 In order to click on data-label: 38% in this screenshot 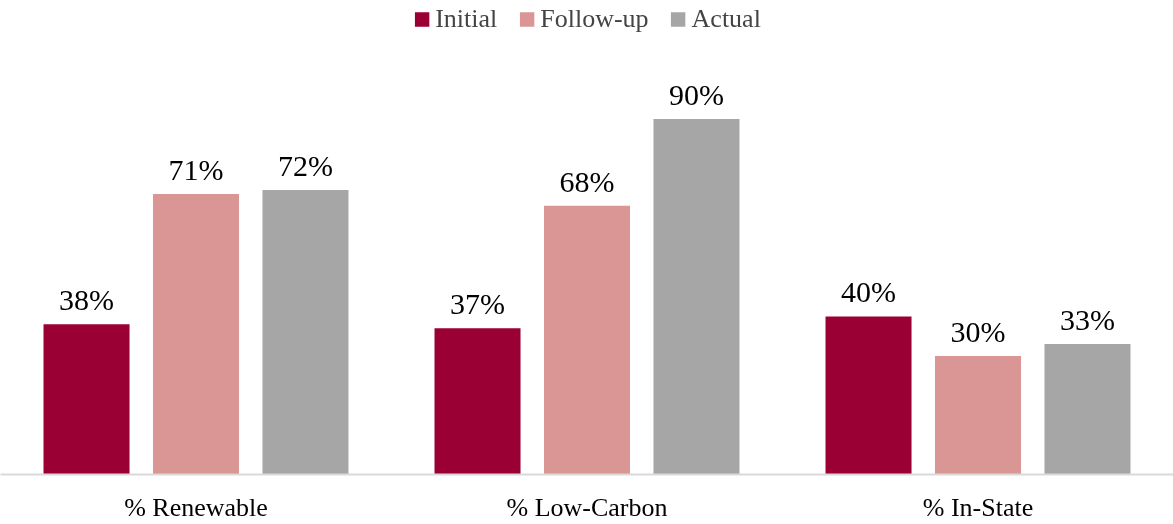, I will do `click(87, 300)`.